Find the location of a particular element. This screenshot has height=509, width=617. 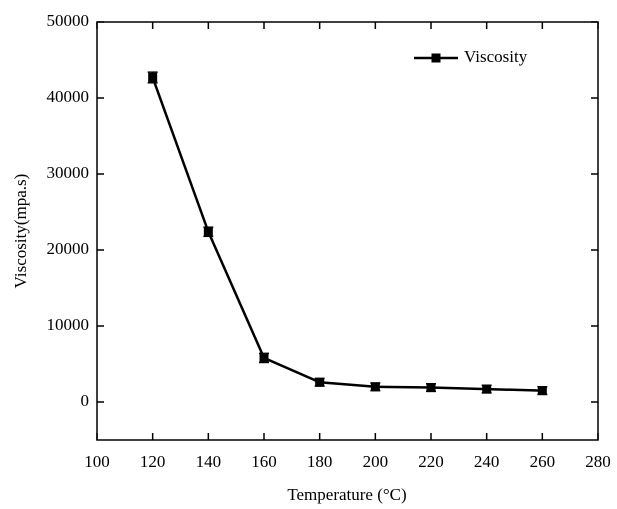

legend-marker is located at coordinates (436, 58).